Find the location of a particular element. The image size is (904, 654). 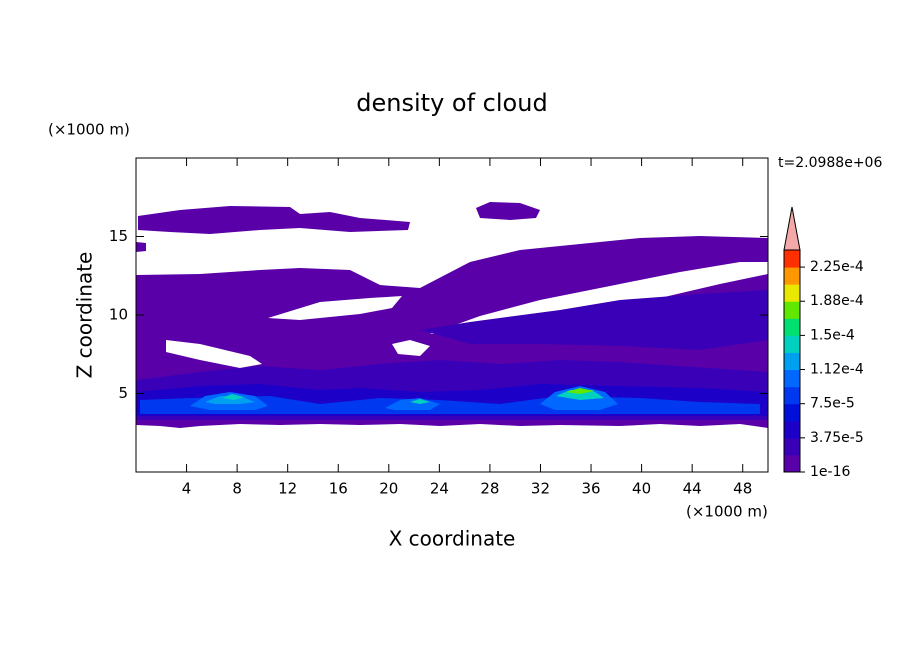

x-tick-label: 28 is located at coordinates (489, 489).